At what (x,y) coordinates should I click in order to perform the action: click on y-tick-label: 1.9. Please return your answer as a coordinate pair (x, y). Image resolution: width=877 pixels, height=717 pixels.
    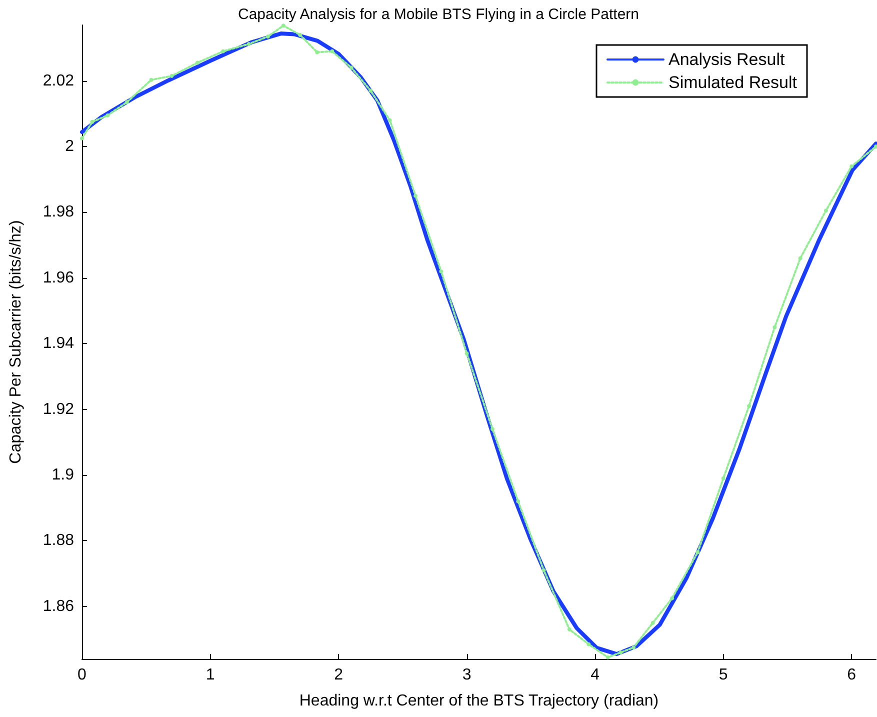
    Looking at the image, I should click on (63, 475).